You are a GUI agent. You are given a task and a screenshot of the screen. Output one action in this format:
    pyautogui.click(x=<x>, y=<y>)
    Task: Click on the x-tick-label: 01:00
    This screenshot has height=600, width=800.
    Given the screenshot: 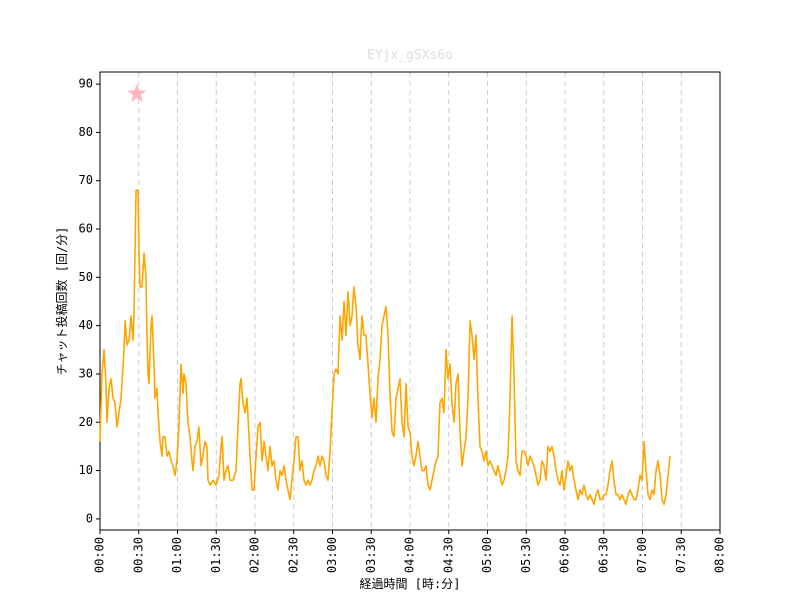 What is the action you would take?
    pyautogui.click(x=177, y=555)
    